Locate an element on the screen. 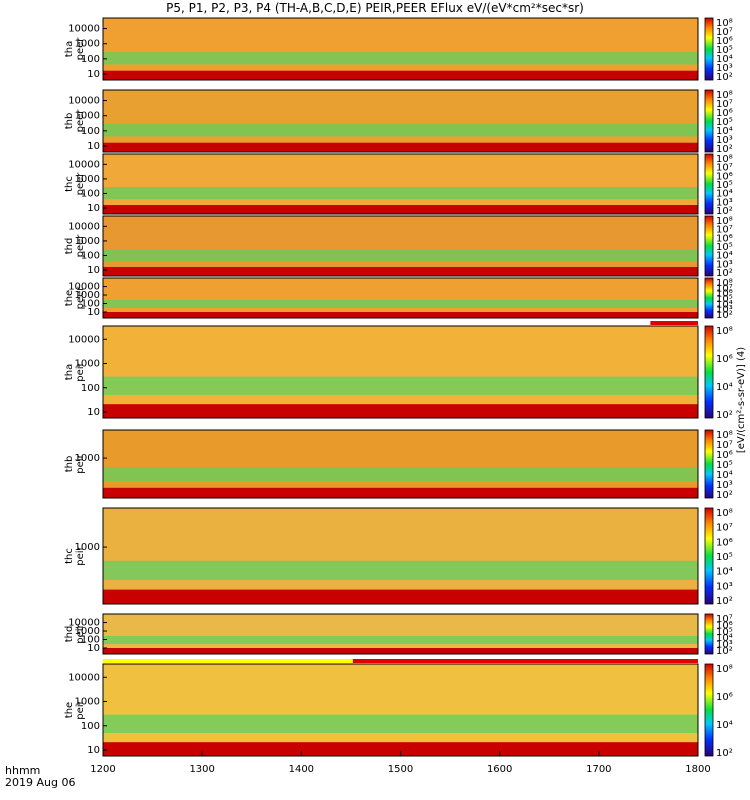  frame-tha-peir is located at coordinates (400, 372).